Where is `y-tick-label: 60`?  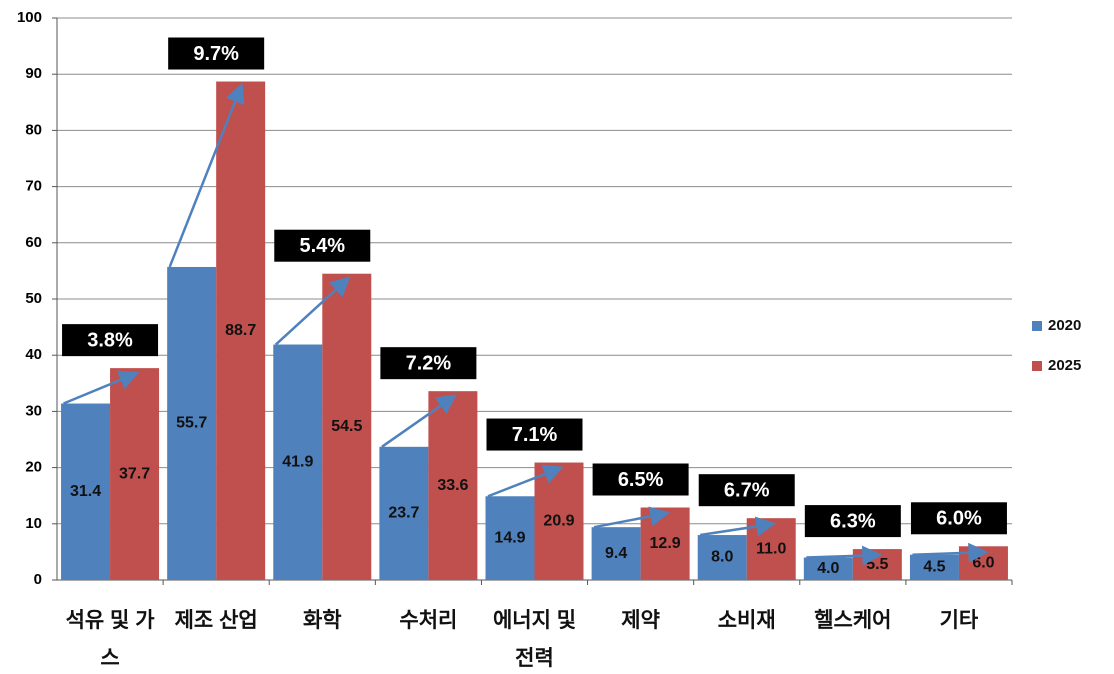 y-tick-label: 60 is located at coordinates (33, 242).